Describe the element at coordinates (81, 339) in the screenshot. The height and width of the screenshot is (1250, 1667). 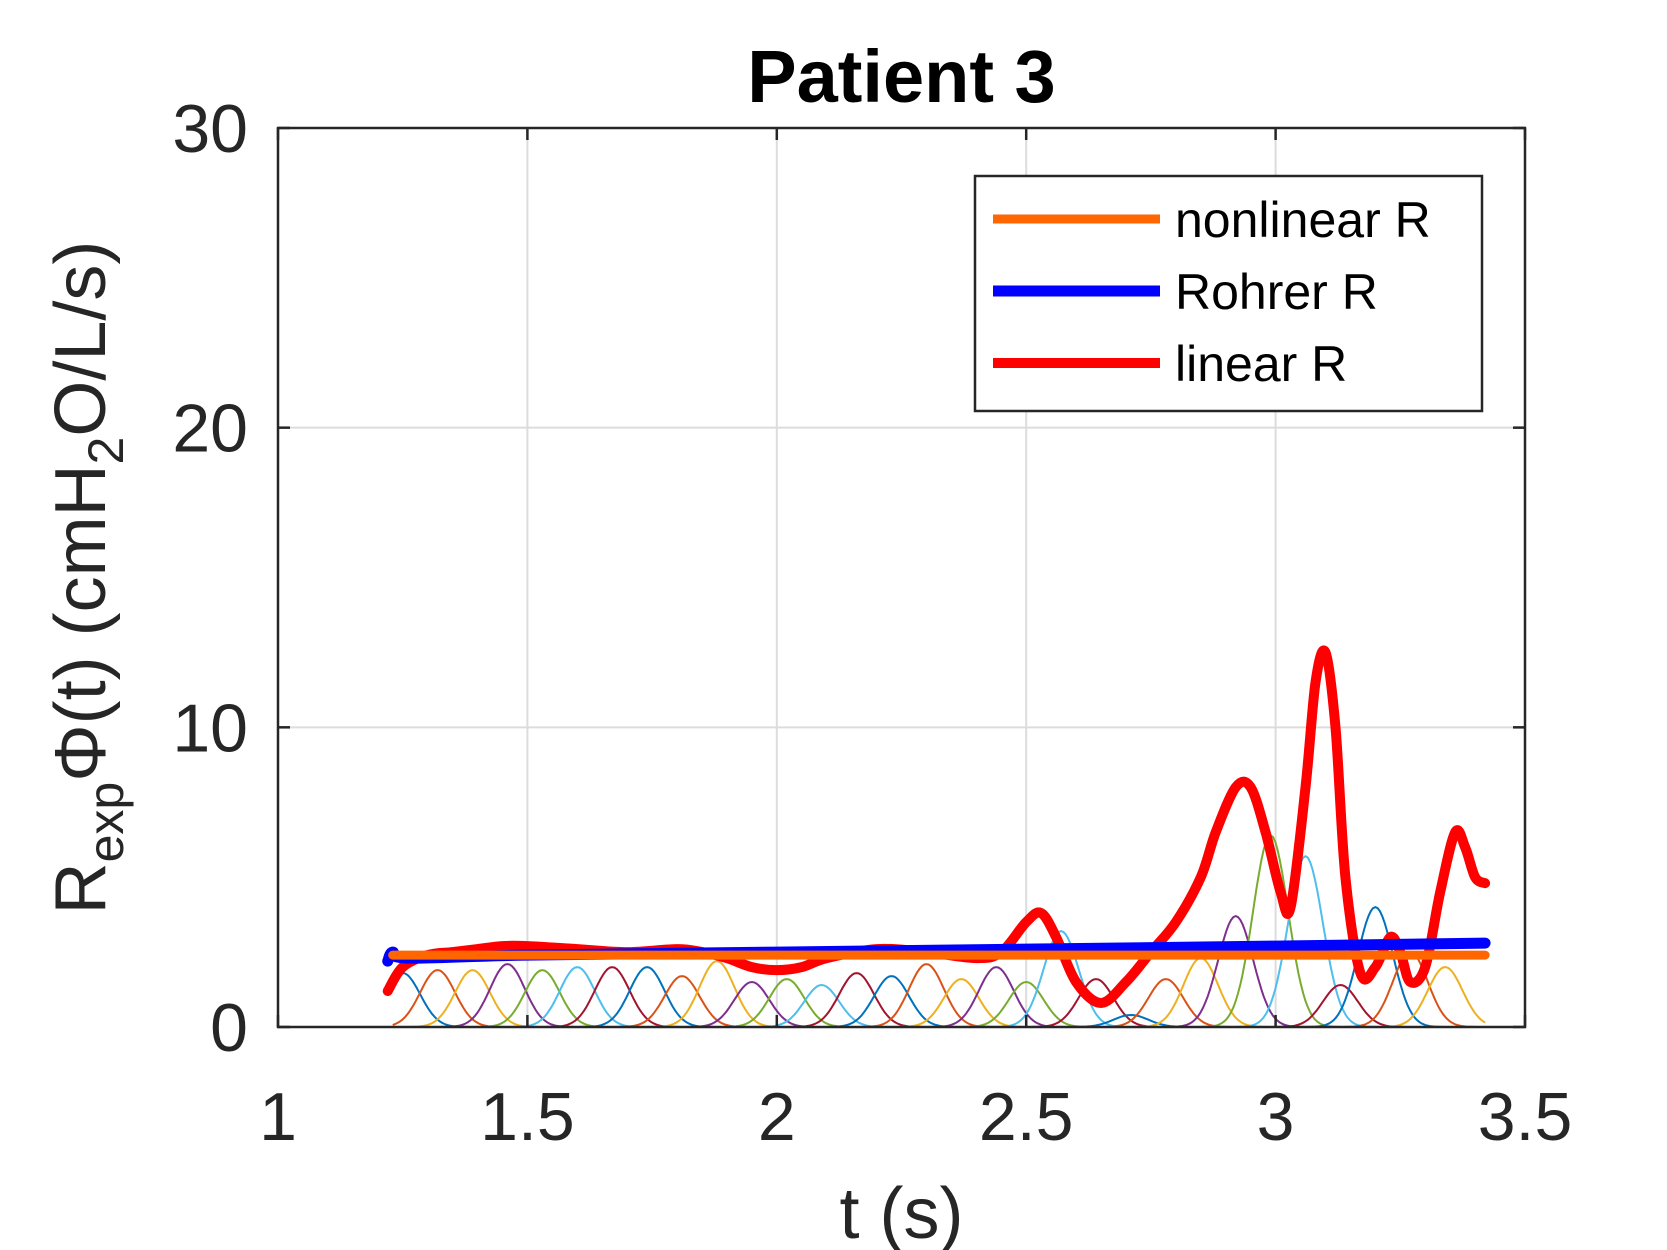
I see `y-axis-label-end: O/L/s)` at that location.